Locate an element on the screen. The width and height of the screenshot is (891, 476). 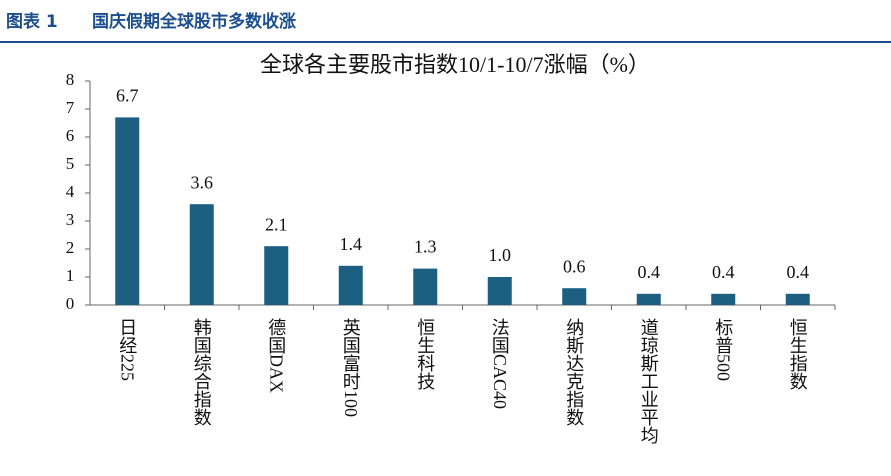
x-tick-label: 韩国综合指数 is located at coordinates (202, 372).